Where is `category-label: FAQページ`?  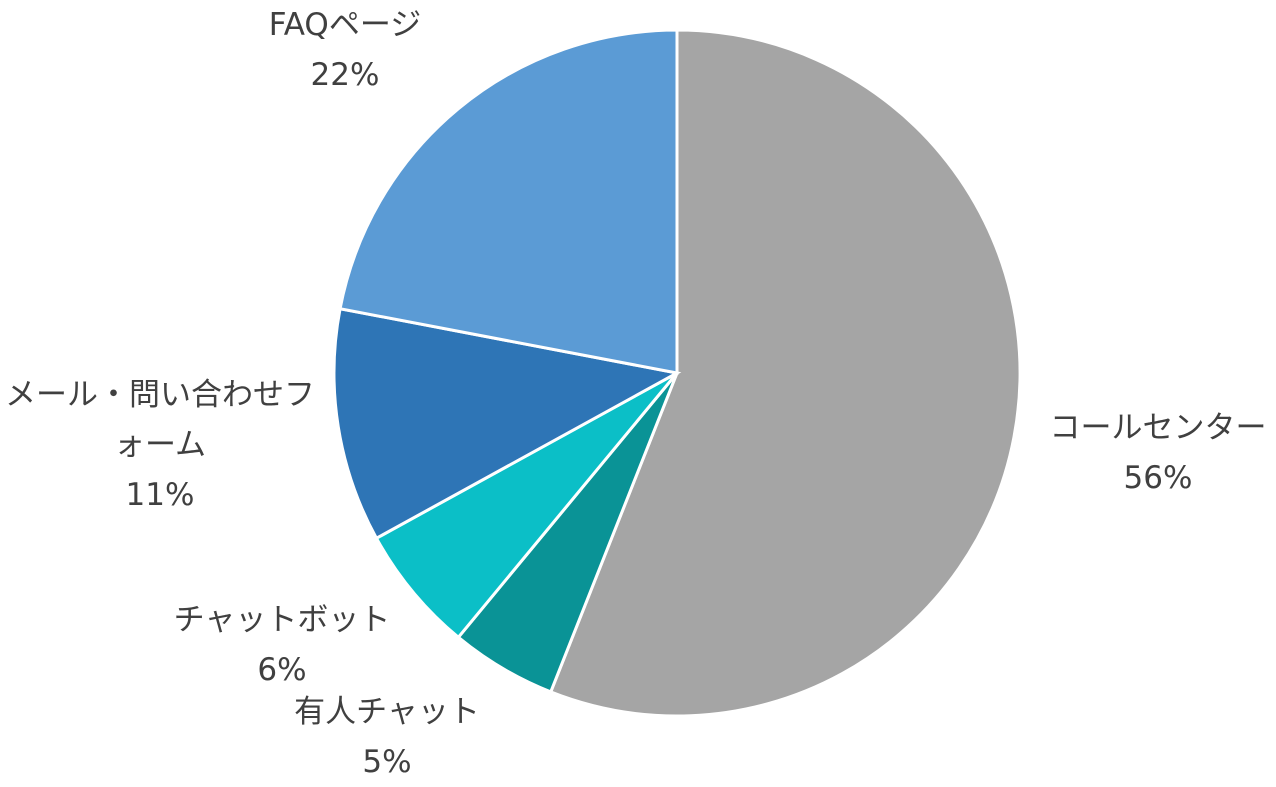
category-label: FAQページ is located at coordinates (345, 25).